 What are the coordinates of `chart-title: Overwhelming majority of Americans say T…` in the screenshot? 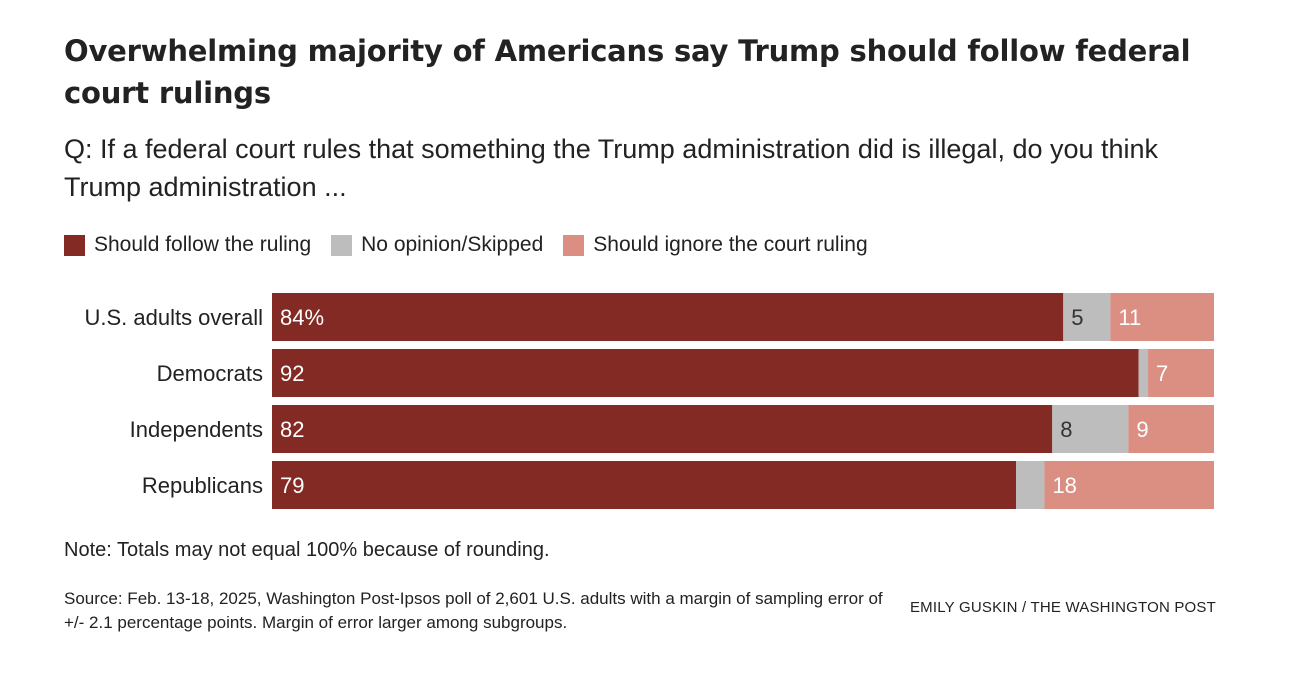 It's located at (627, 72).